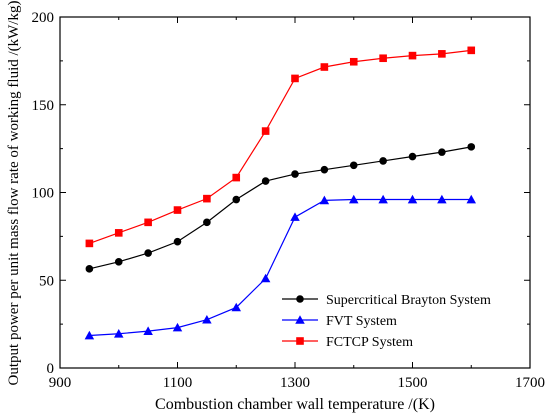 The height and width of the screenshot is (418, 550). What do you see at coordinates (51, 369) in the screenshot?
I see `y-tick-label: 0` at bounding box center [51, 369].